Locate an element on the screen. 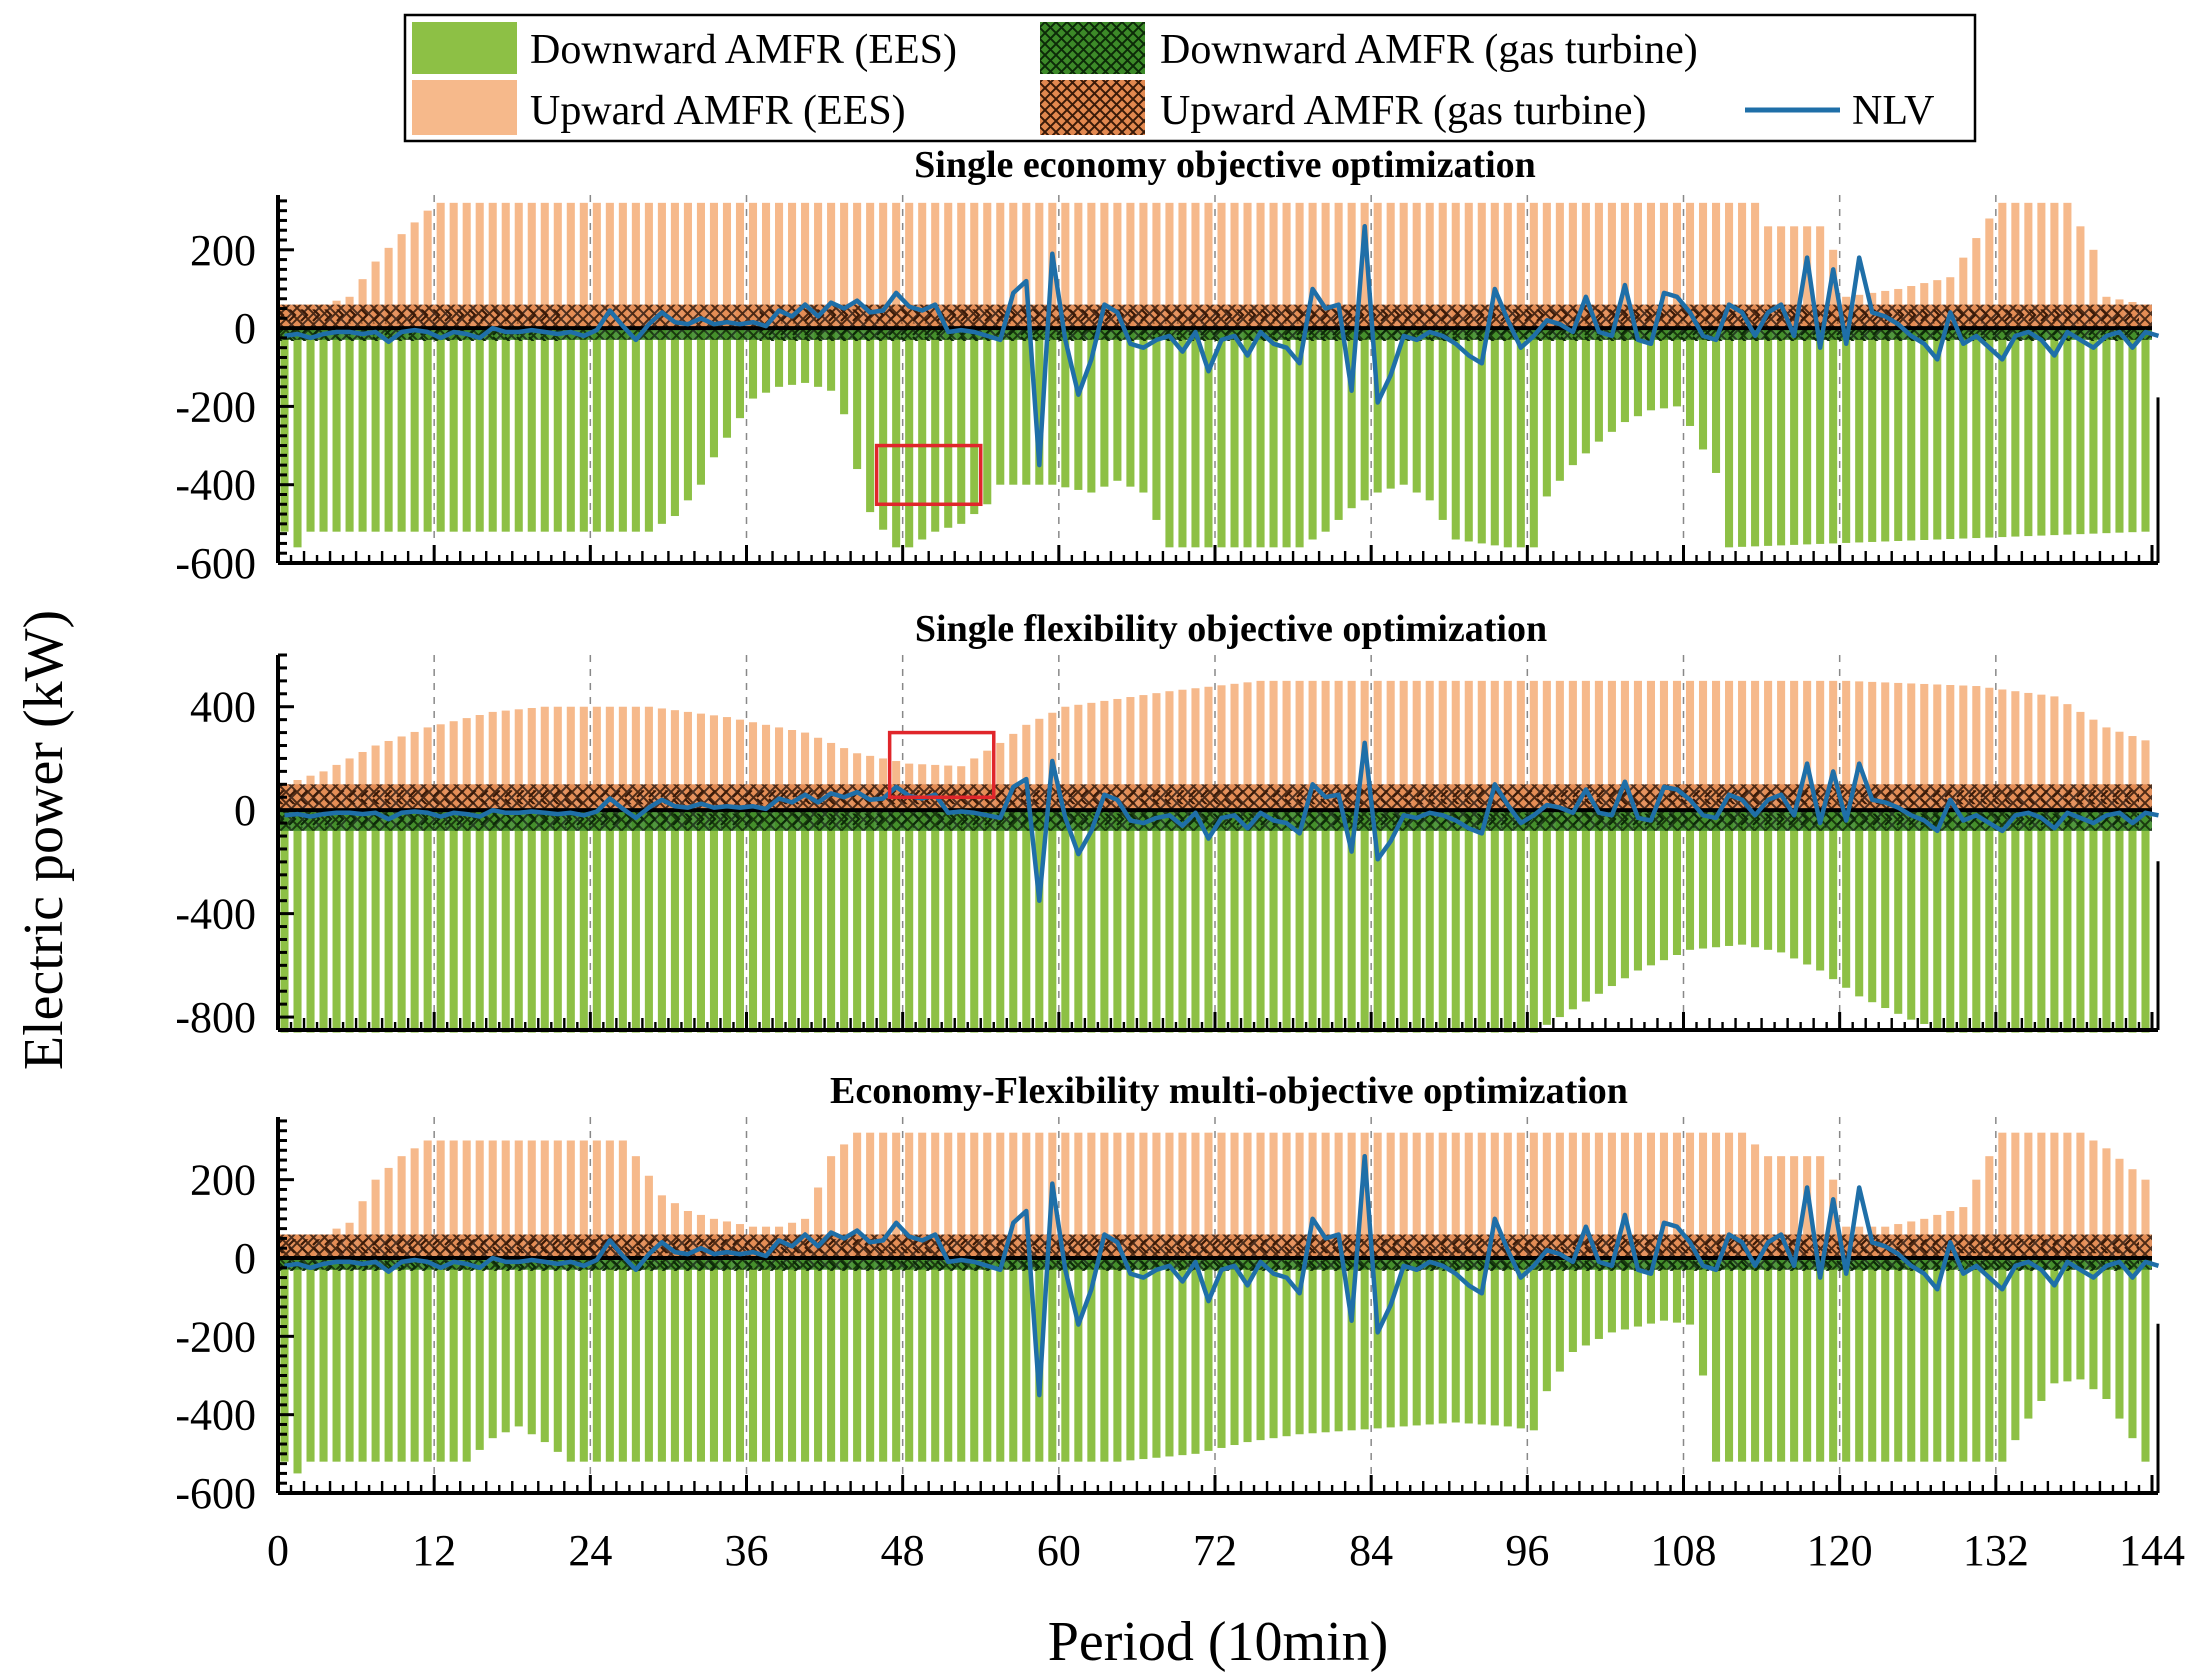 This screenshot has width=2208, height=1678. y-tick-label-1: -400 is located at coordinates (215, 485).